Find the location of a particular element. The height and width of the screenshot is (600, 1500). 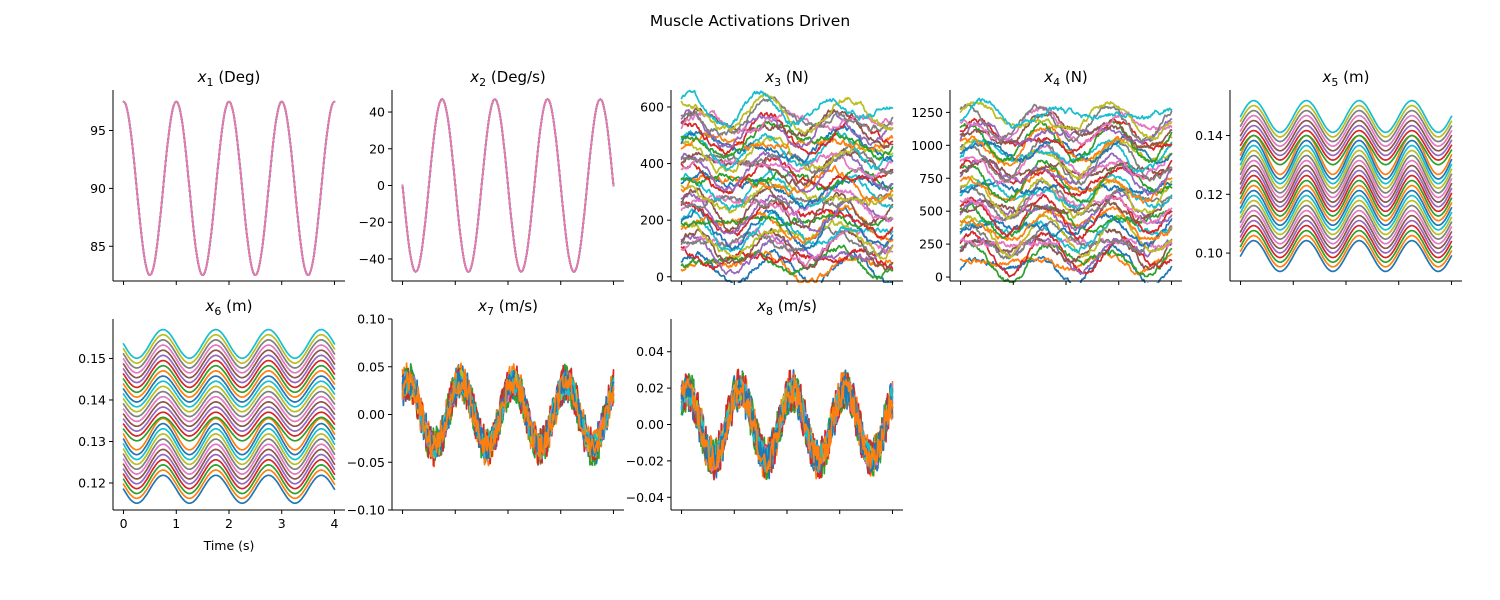

subplot-title-subscript: 6 is located at coordinates (217, 311).